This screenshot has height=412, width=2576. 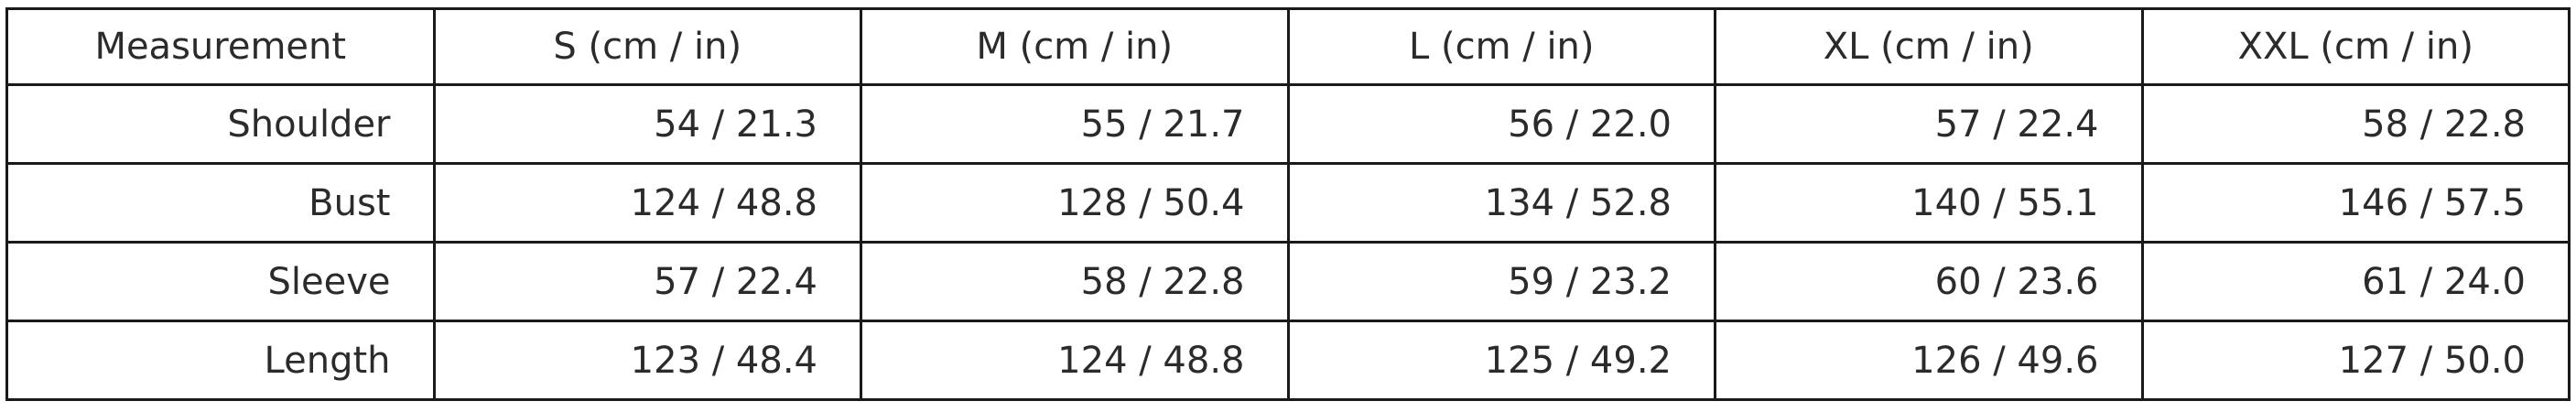 What do you see at coordinates (1501, 124) in the screenshot?
I see `table-cell: 56 / 22.0` at bounding box center [1501, 124].